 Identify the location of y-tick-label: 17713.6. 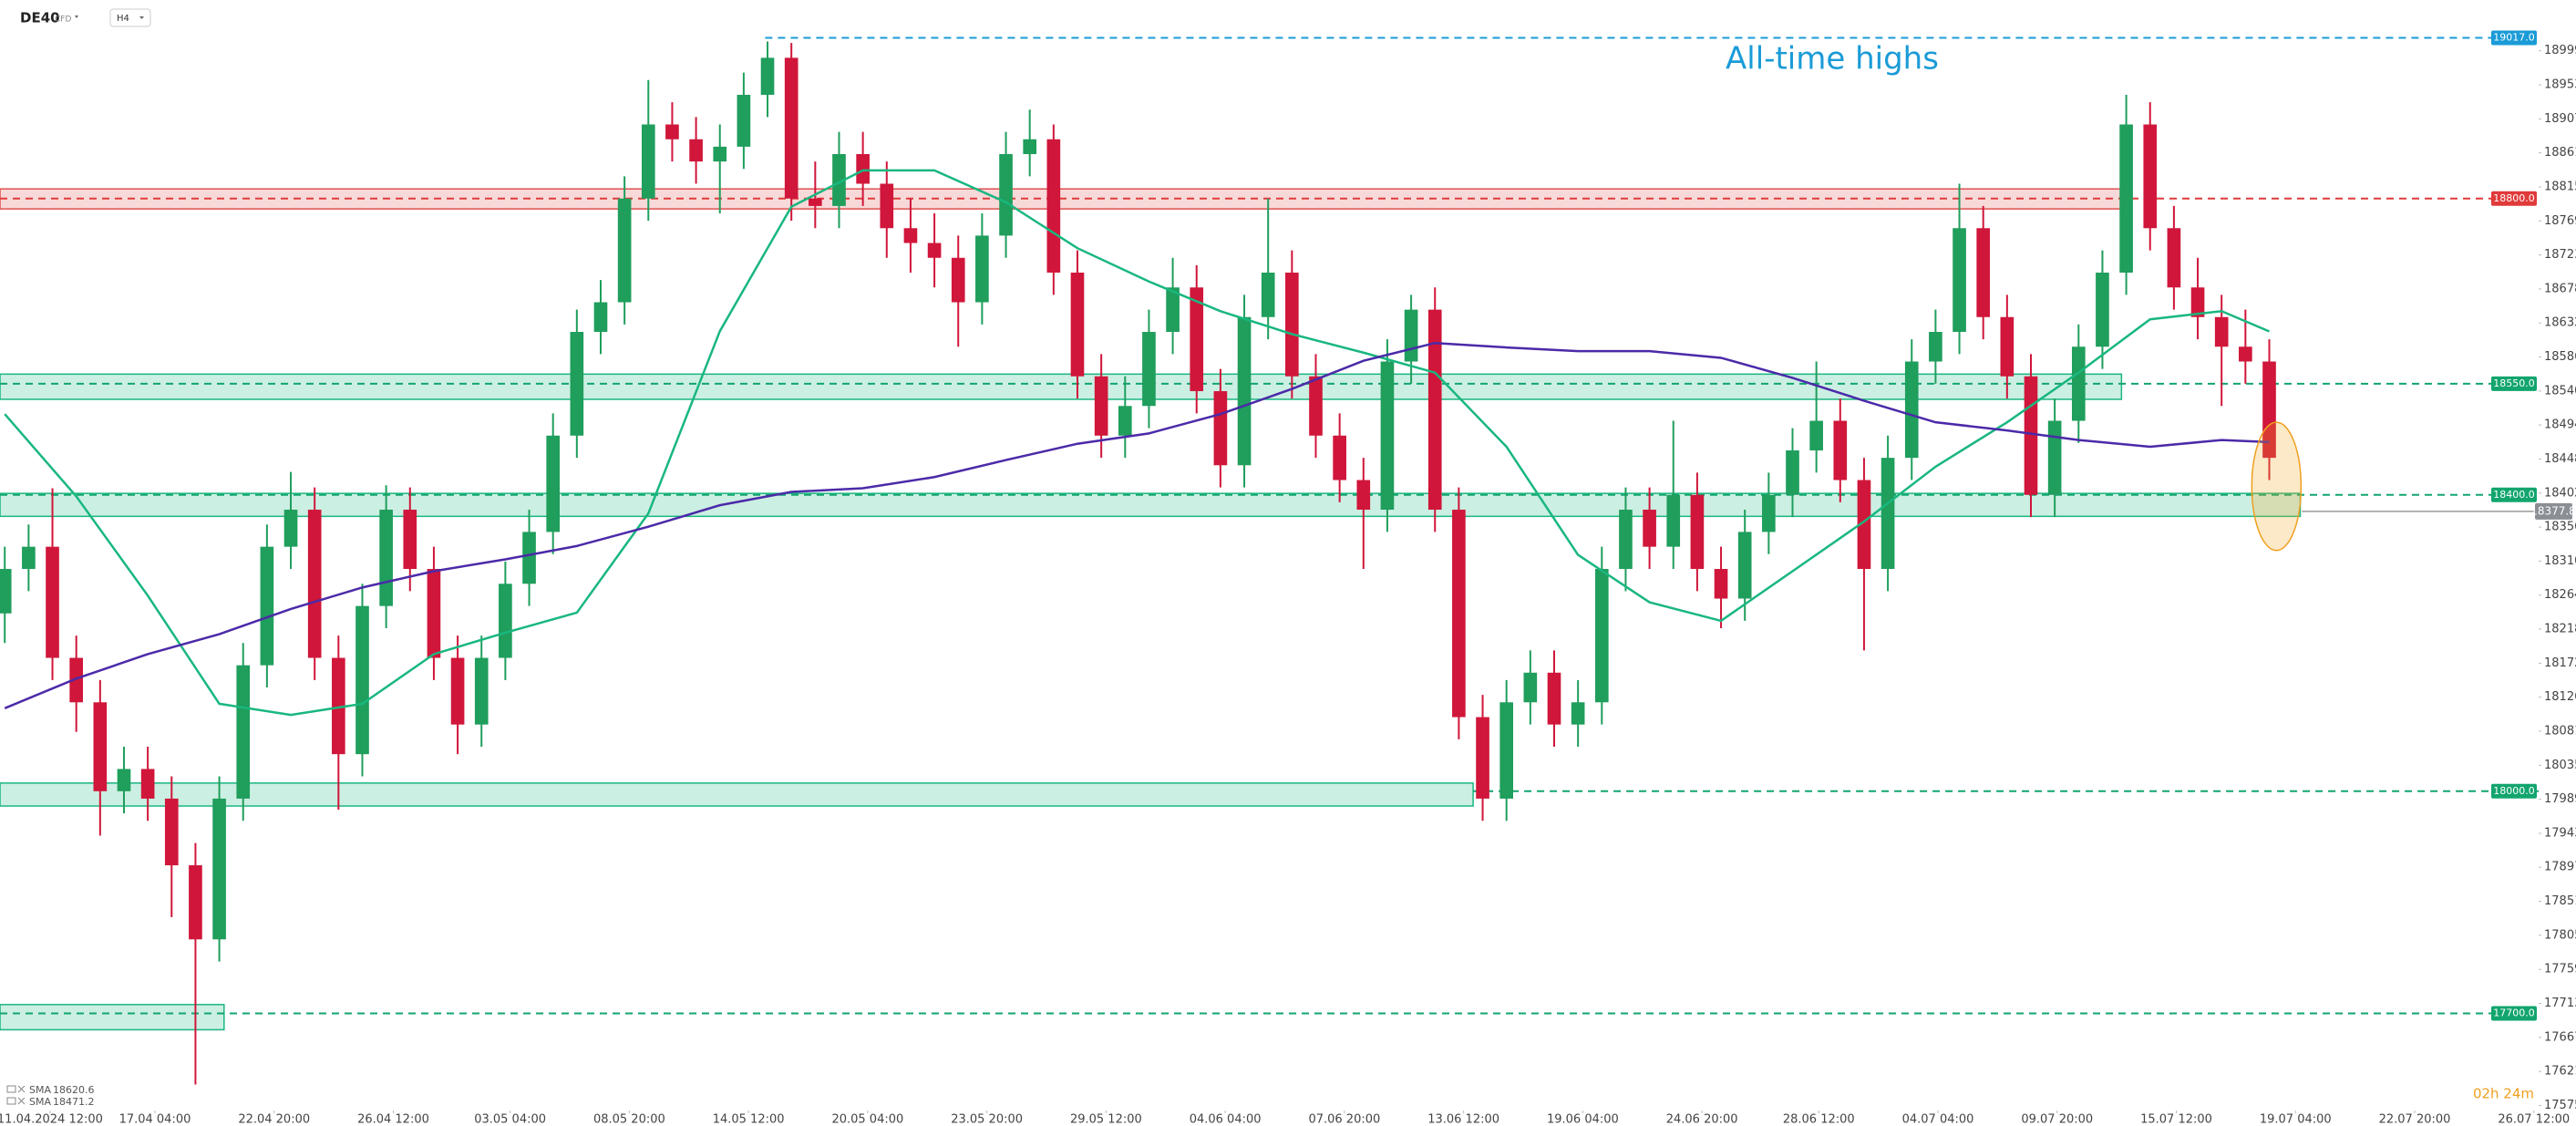
(2560, 1004).